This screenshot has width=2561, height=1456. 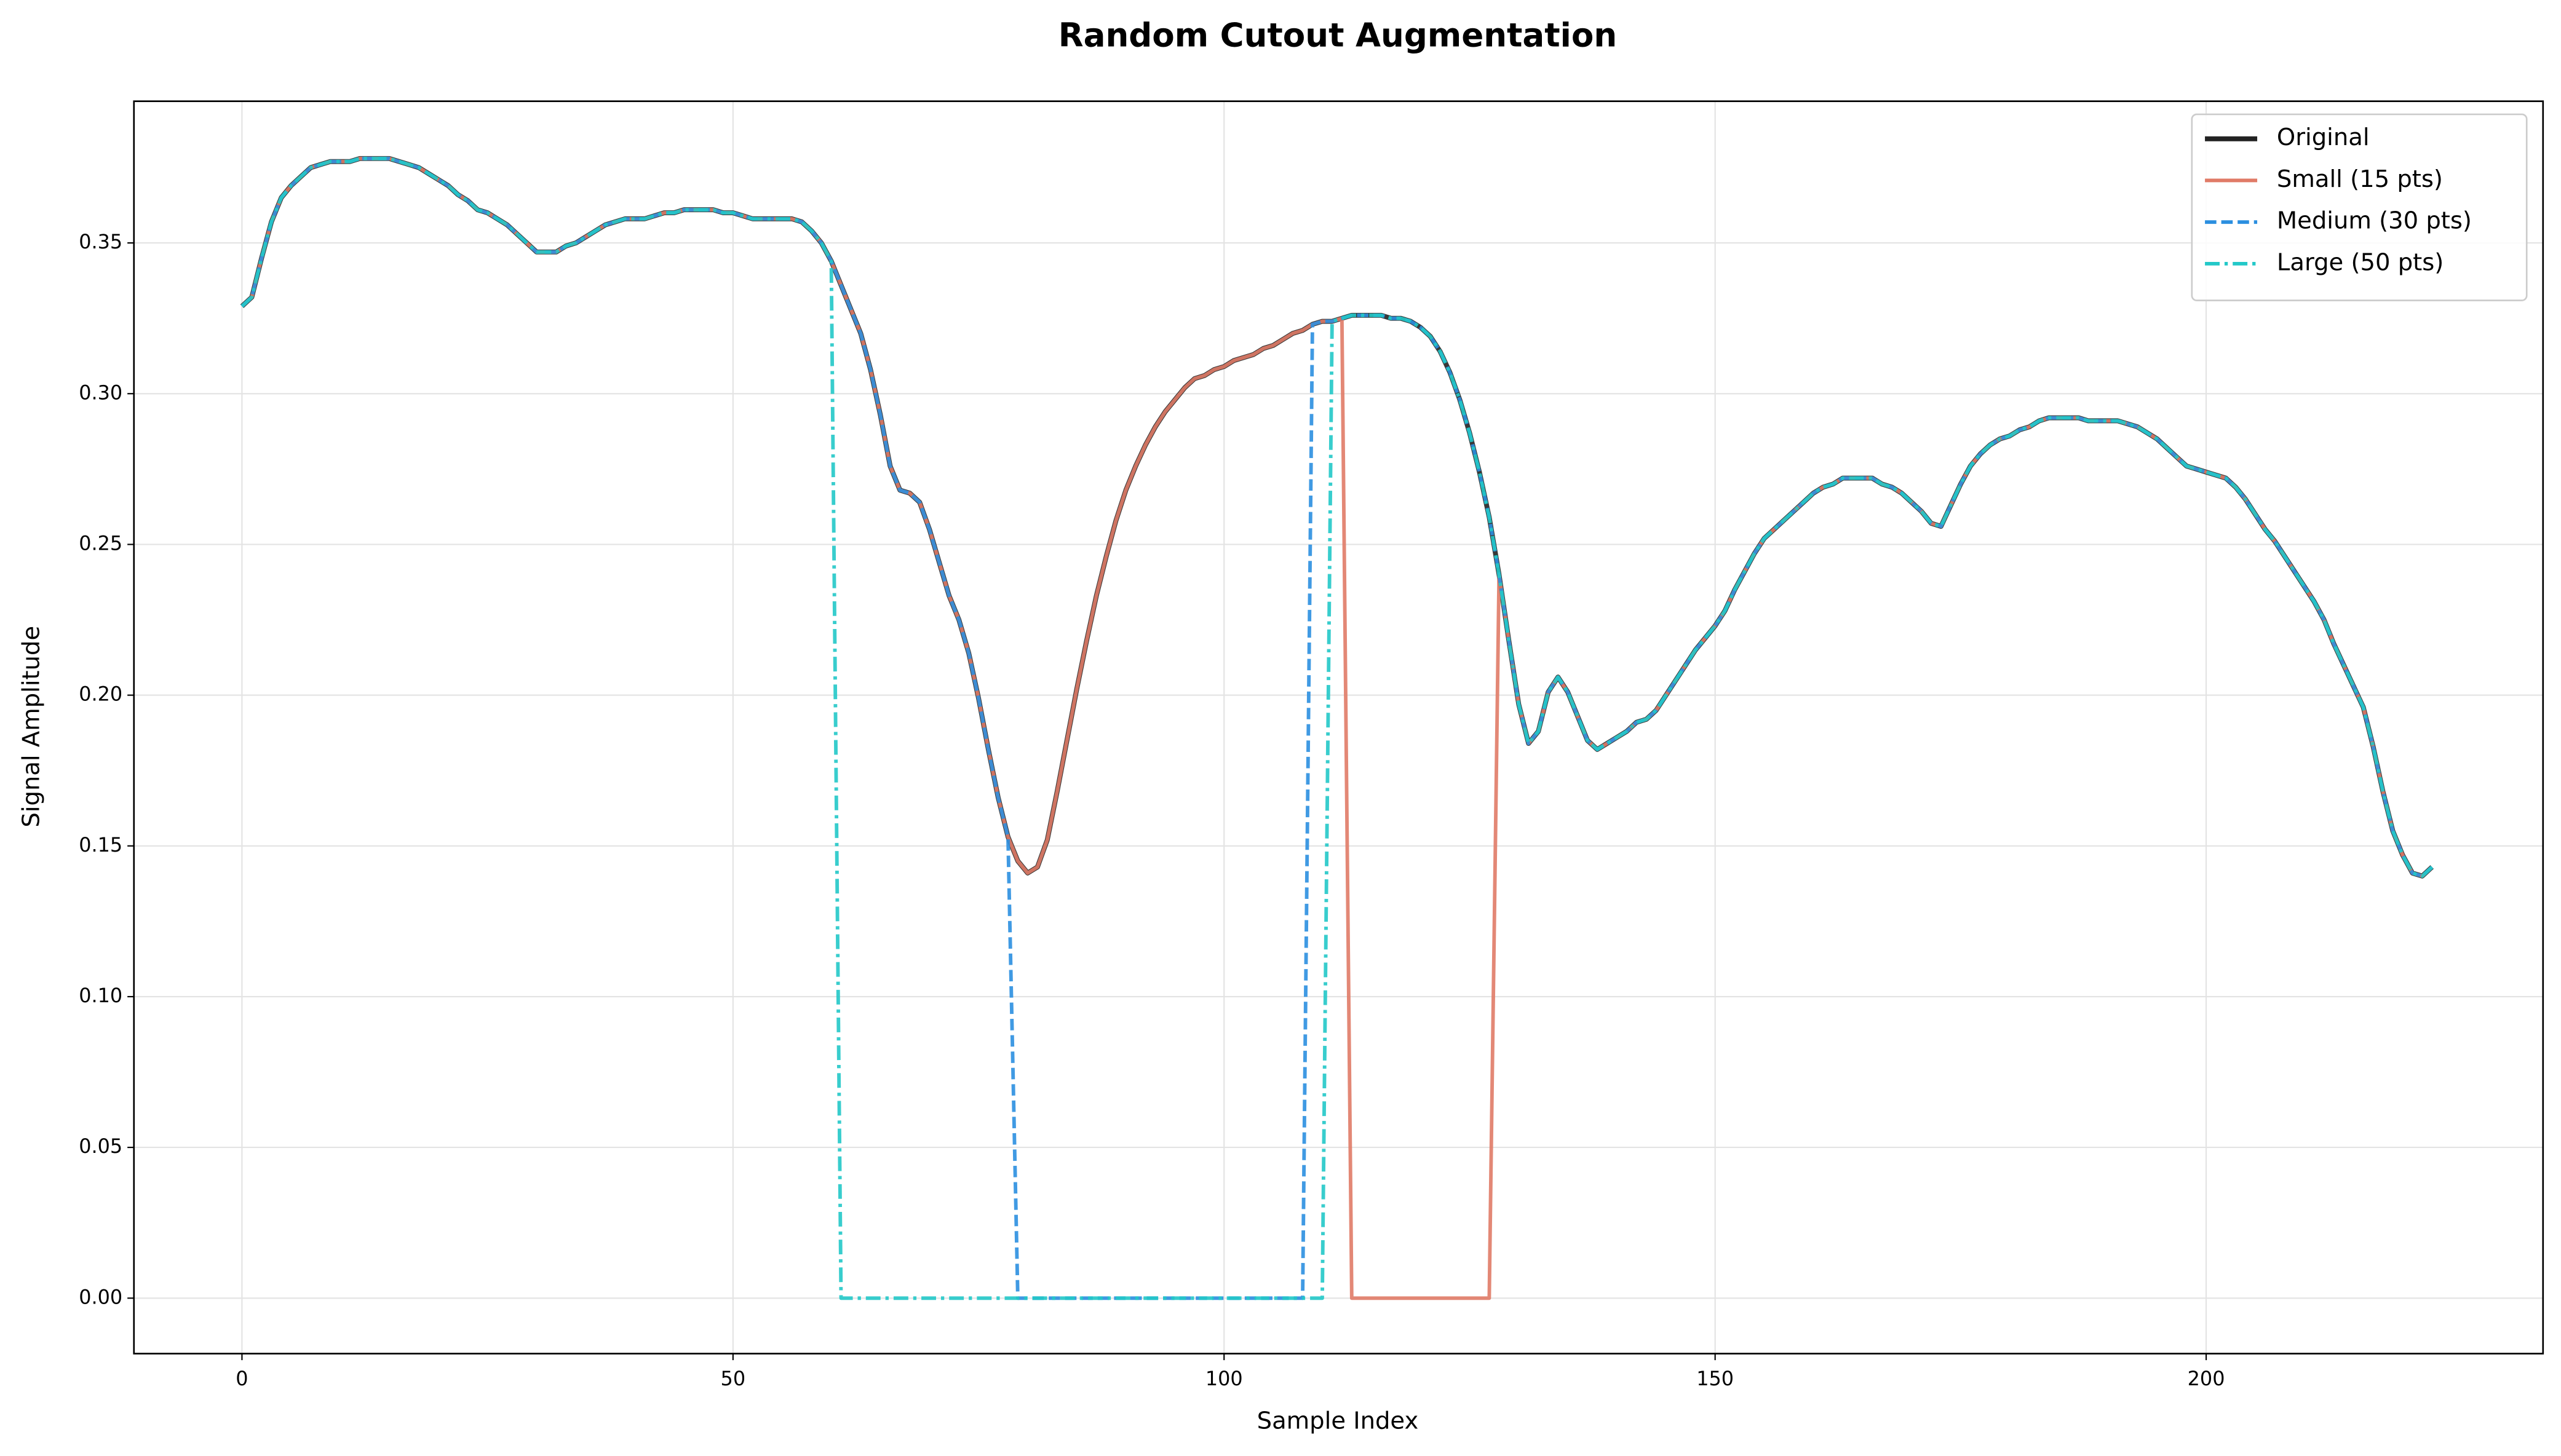 What do you see at coordinates (101, 694) in the screenshot?
I see `y-tick-label: 0.20` at bounding box center [101, 694].